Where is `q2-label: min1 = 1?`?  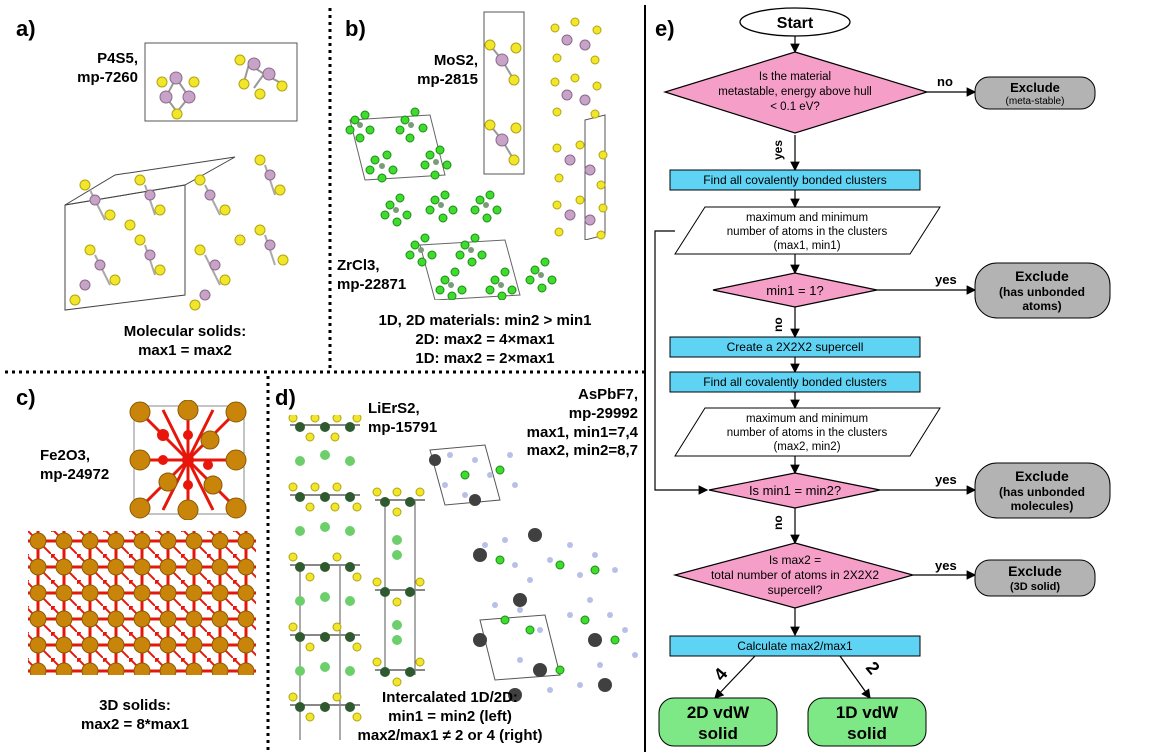 q2-label: min1 = 1? is located at coordinates (794, 290).